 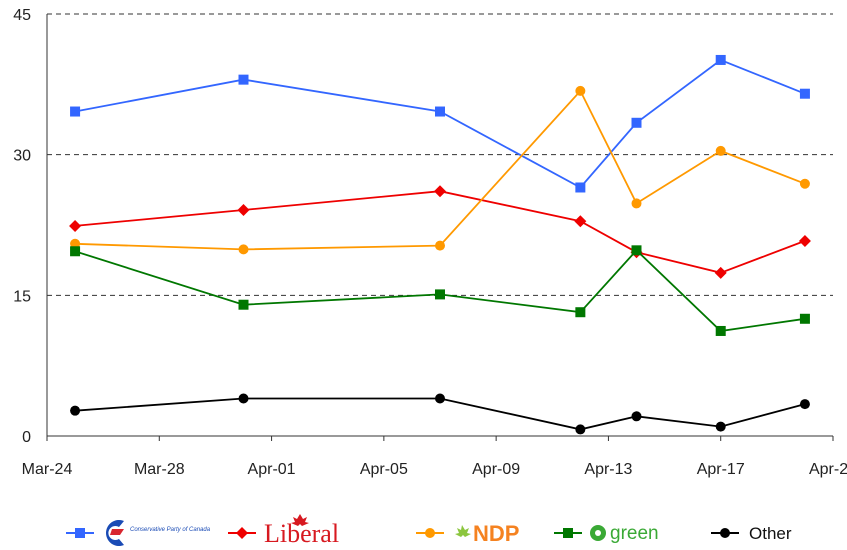 What do you see at coordinates (242, 533) in the screenshot?
I see `legend-diamond-marker` at bounding box center [242, 533].